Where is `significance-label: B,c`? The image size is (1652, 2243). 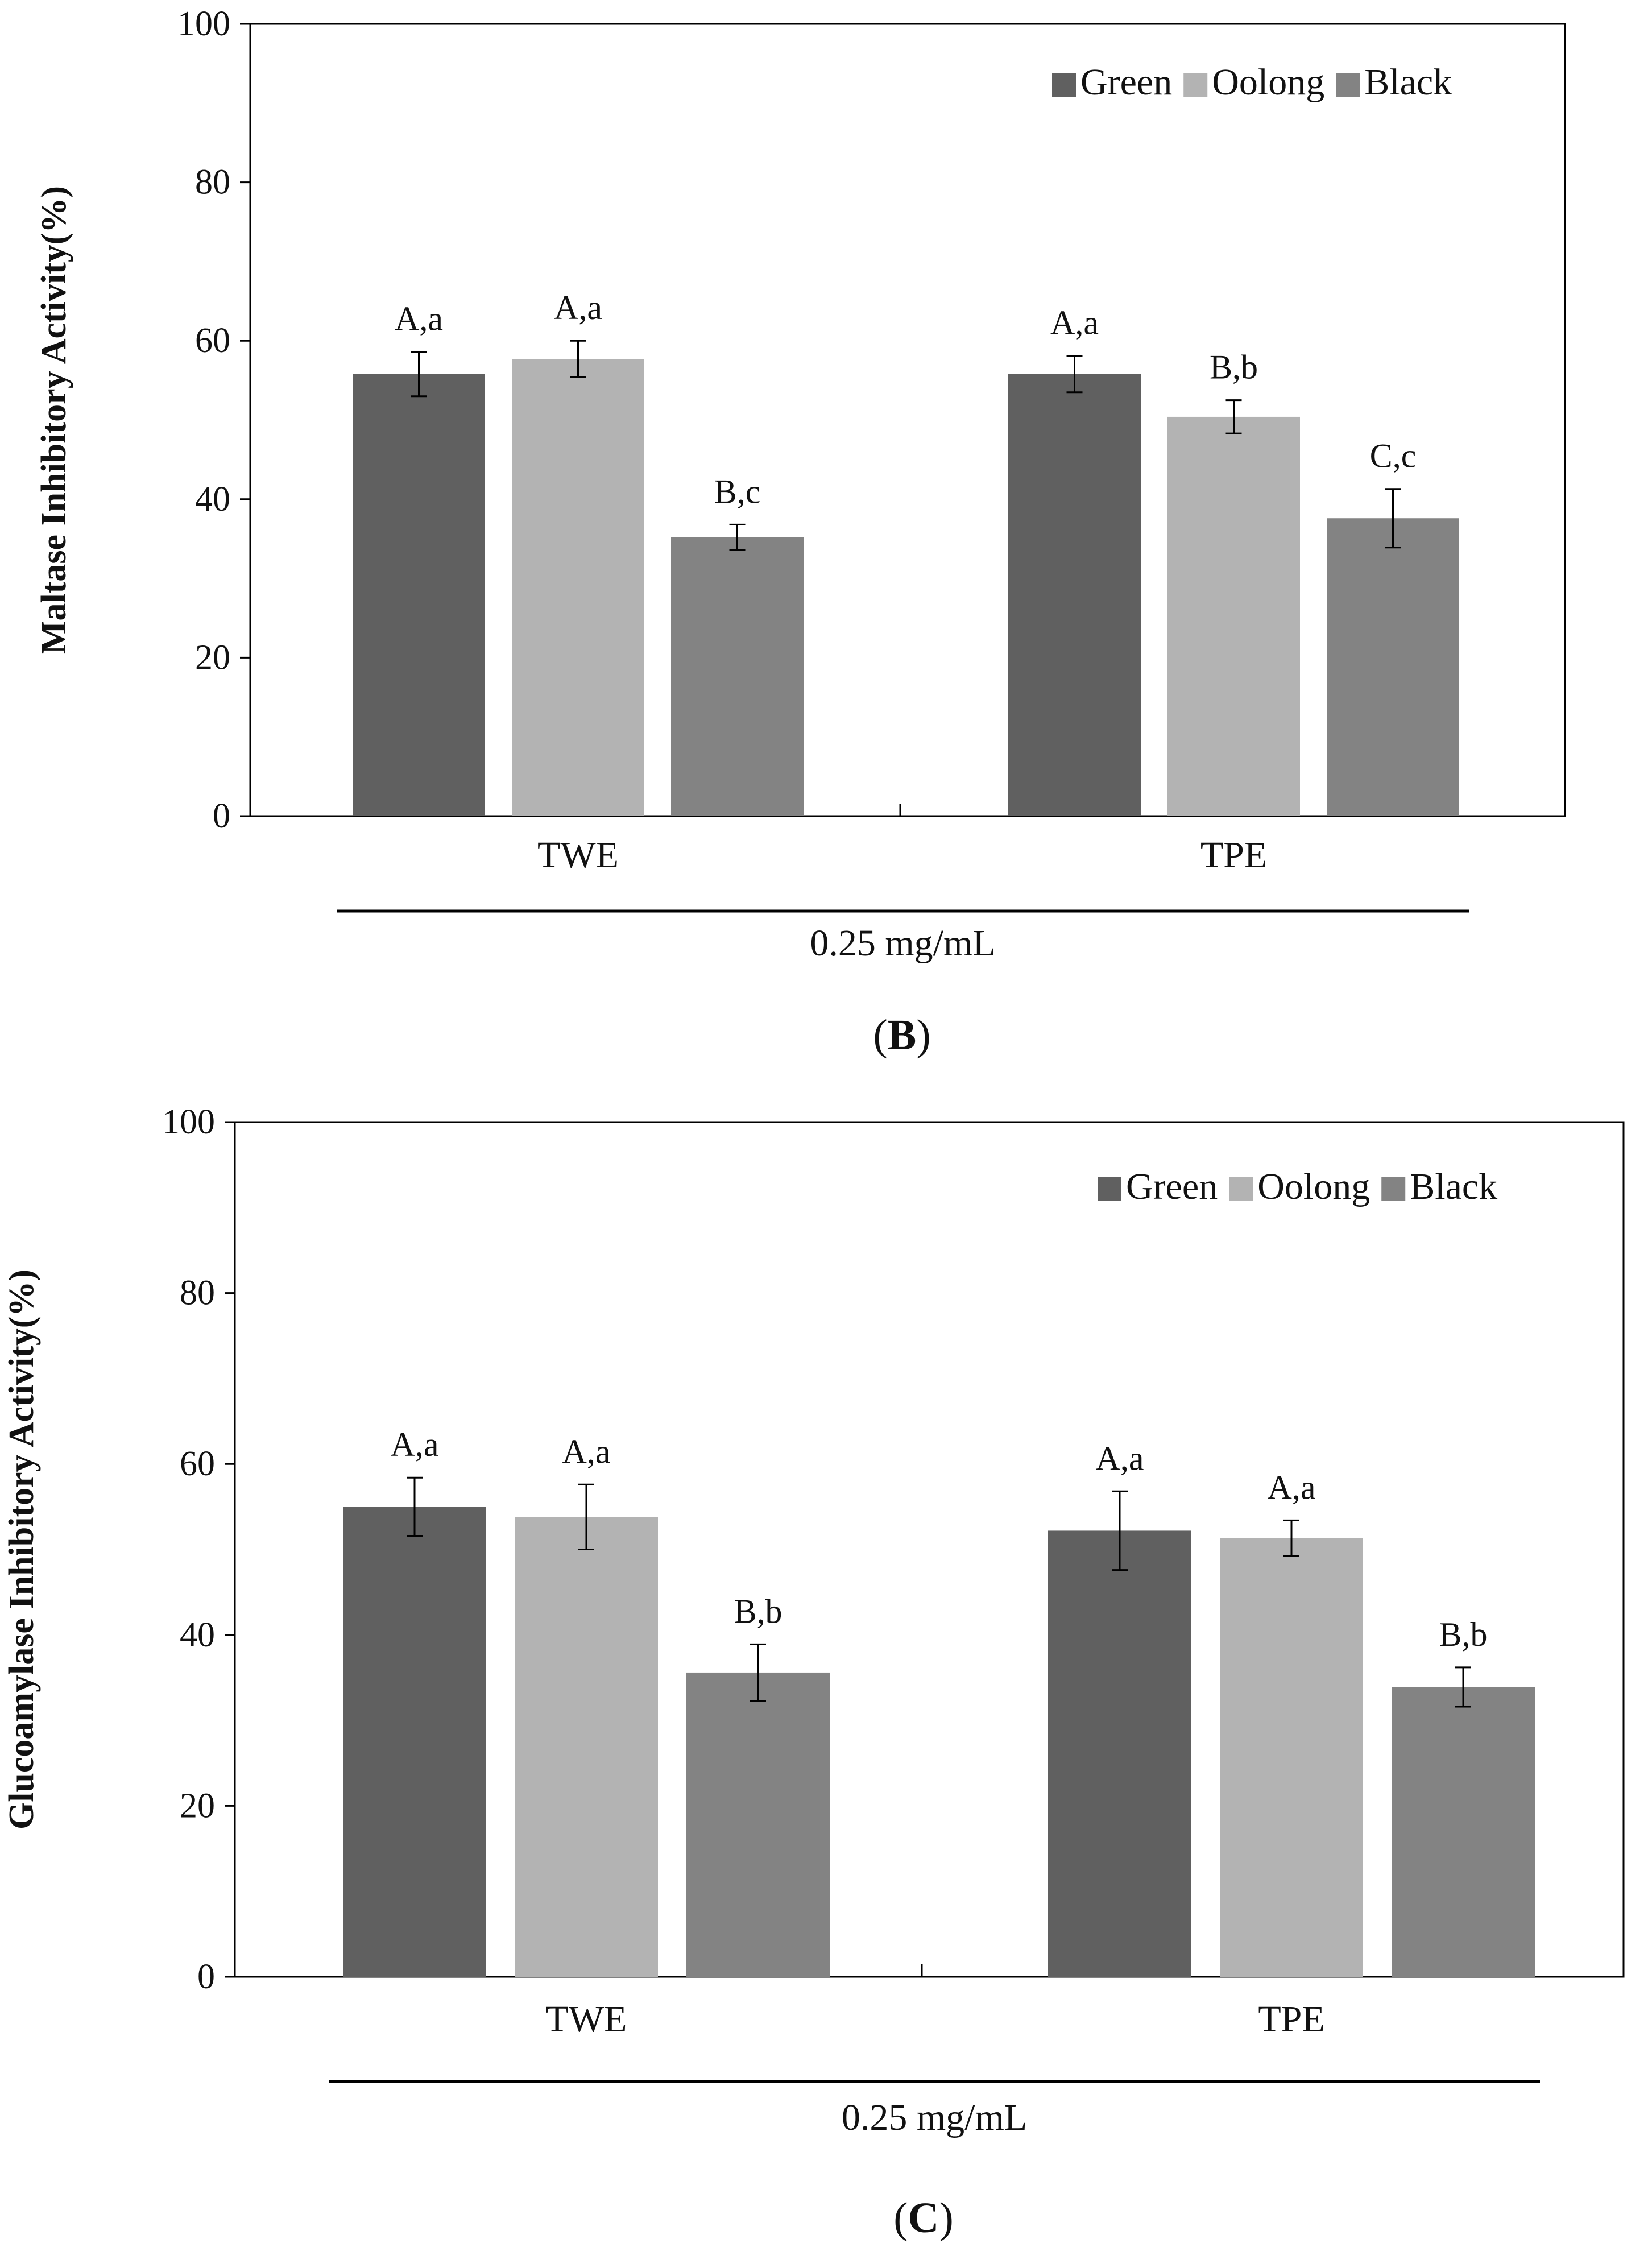 significance-label: B,c is located at coordinates (737, 491).